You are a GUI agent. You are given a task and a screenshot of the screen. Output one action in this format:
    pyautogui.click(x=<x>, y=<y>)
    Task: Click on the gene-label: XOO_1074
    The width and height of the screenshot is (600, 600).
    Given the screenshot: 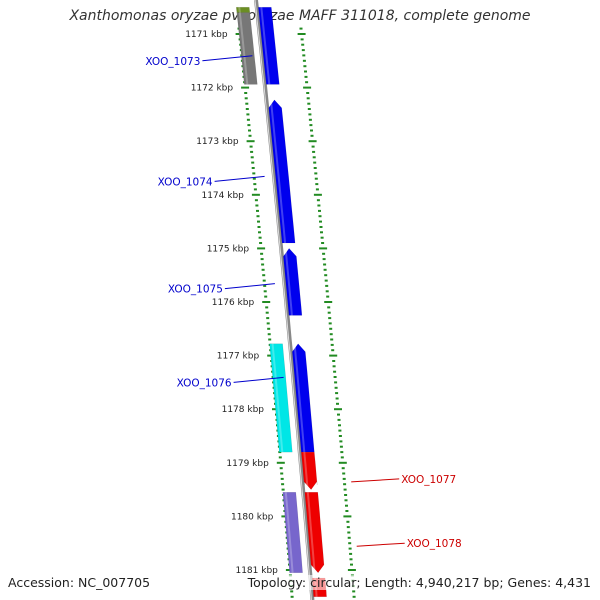 What is the action you would take?
    pyautogui.click(x=185, y=182)
    